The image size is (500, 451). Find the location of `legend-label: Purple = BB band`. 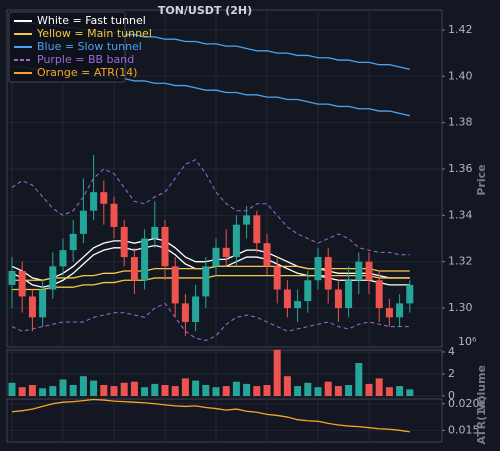

legend-label: Purple = BB band is located at coordinates (85, 59).